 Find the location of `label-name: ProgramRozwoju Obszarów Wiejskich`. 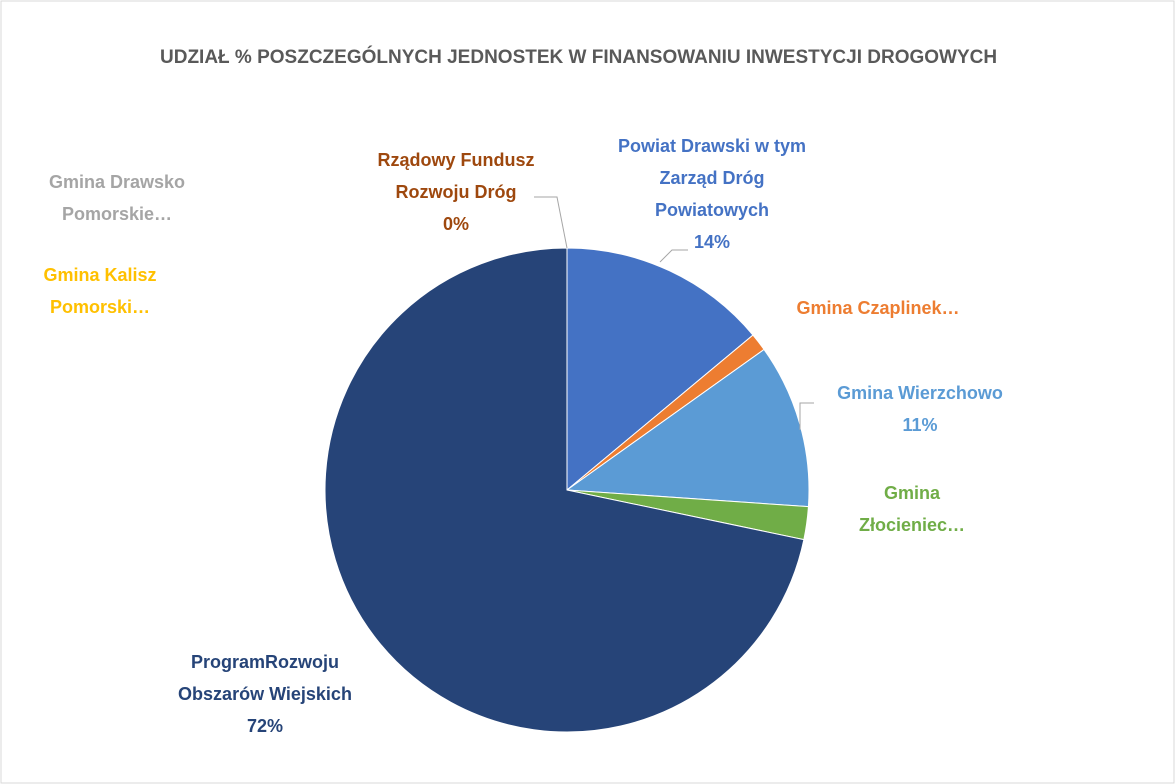

label-name: ProgramRozwoju Obszarów Wiejskich is located at coordinates (265, 678).